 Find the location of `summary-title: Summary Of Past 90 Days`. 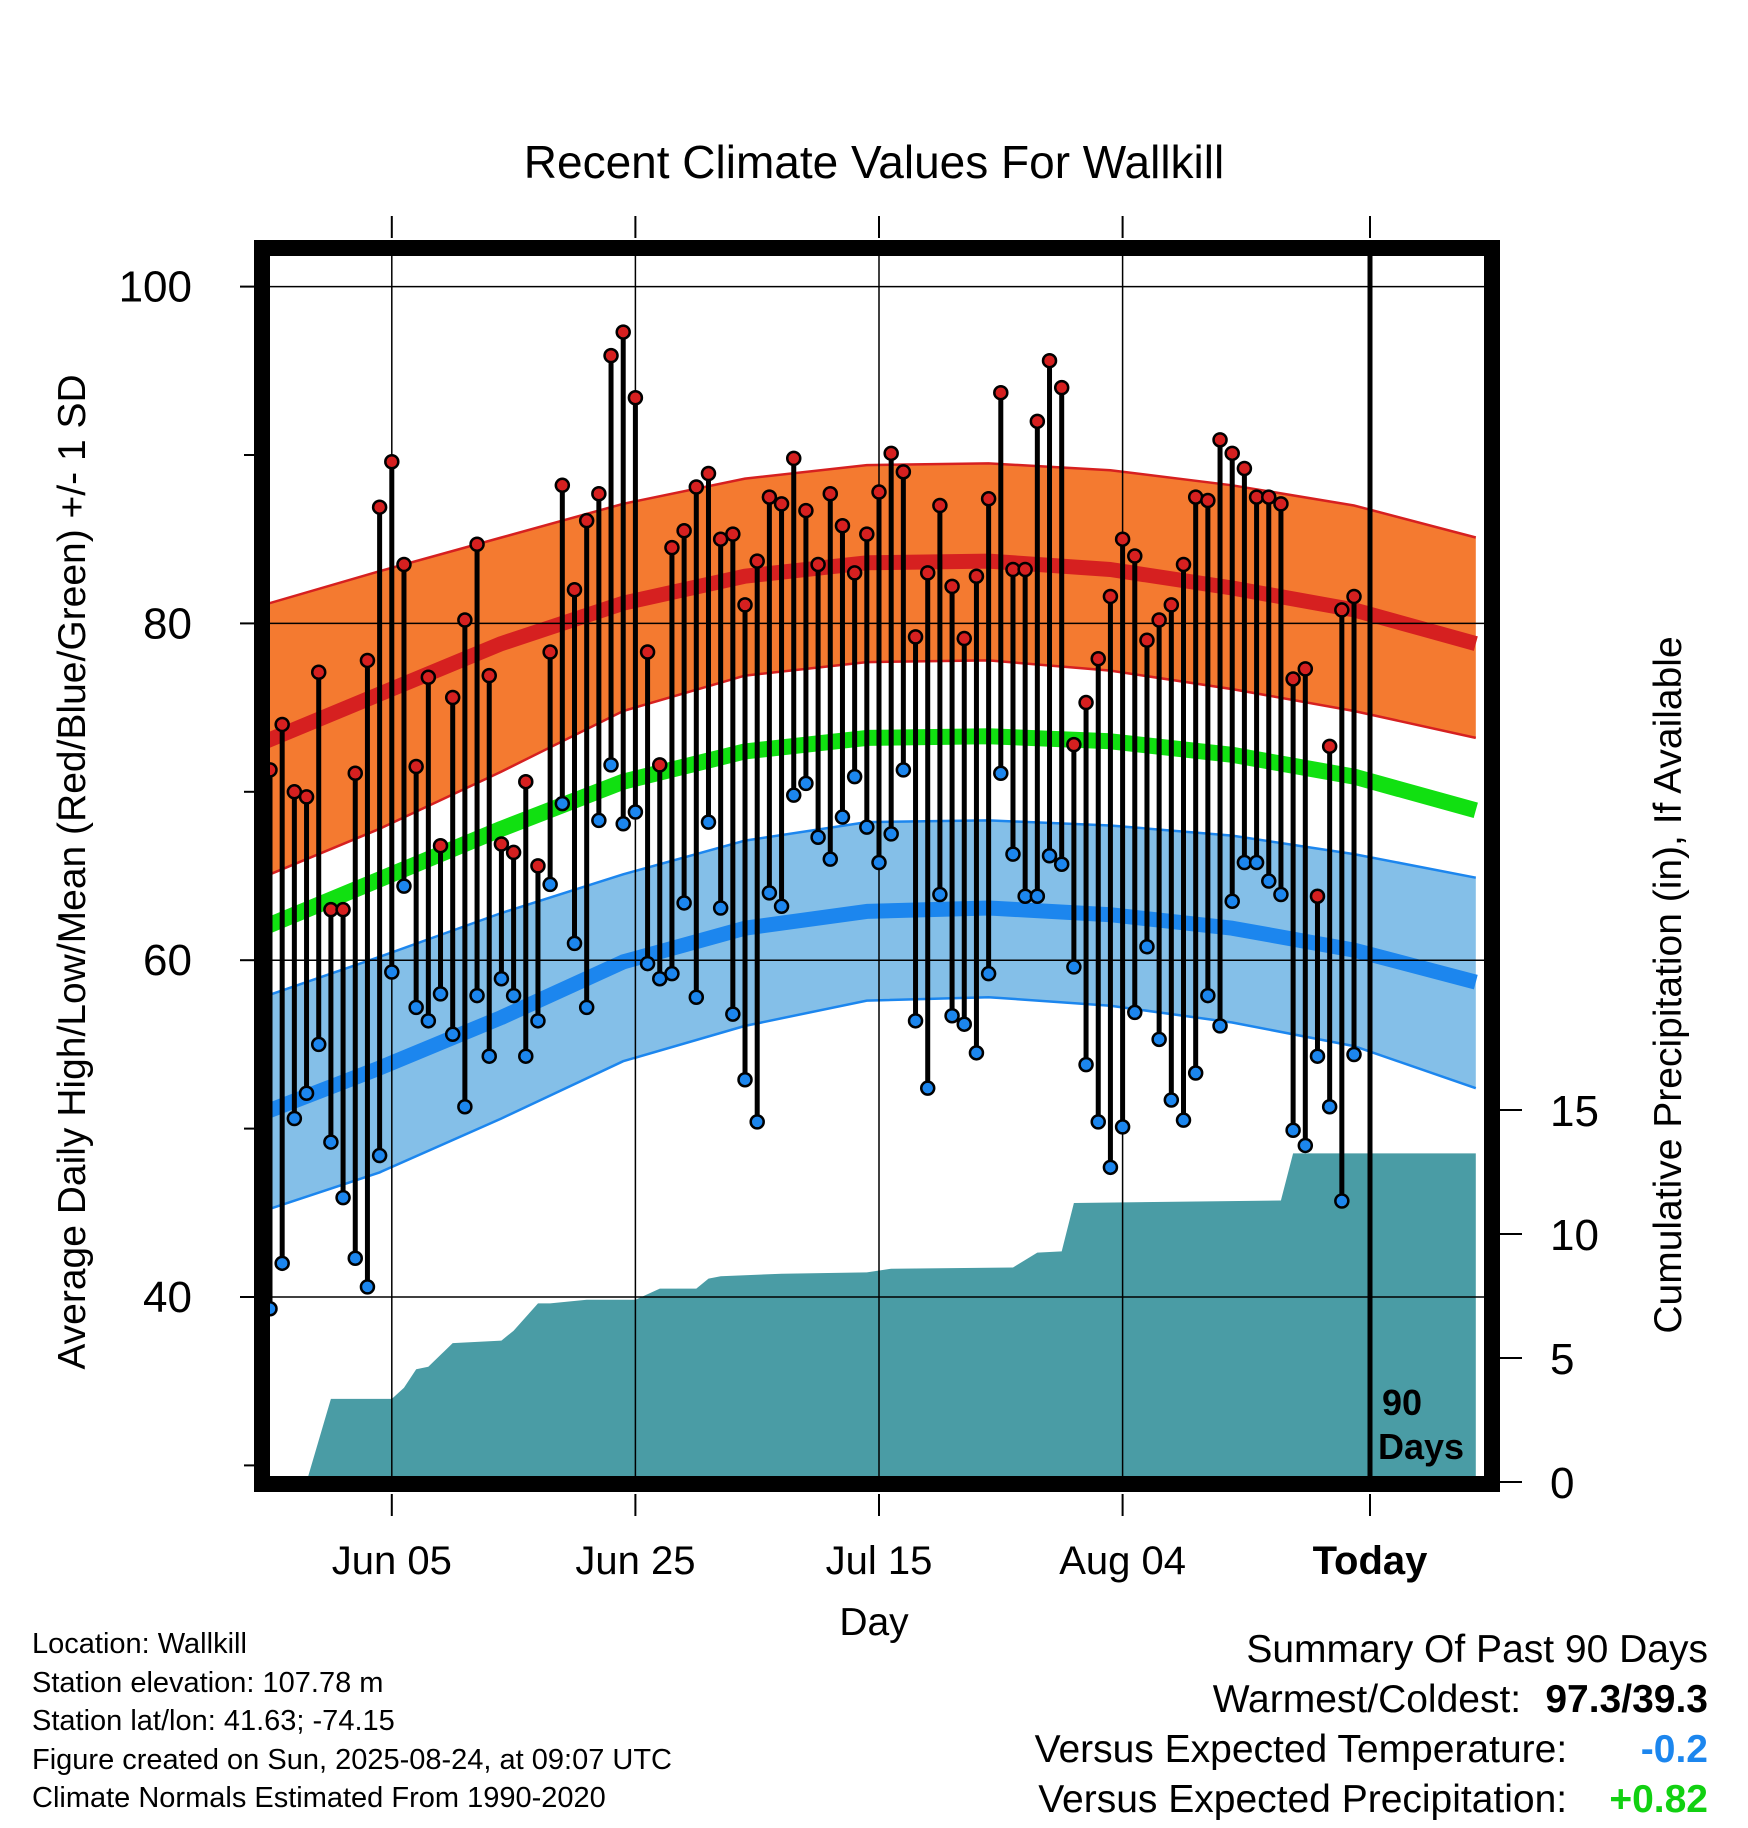

summary-title: Summary Of Past 90 Days is located at coordinates (1477, 1649).